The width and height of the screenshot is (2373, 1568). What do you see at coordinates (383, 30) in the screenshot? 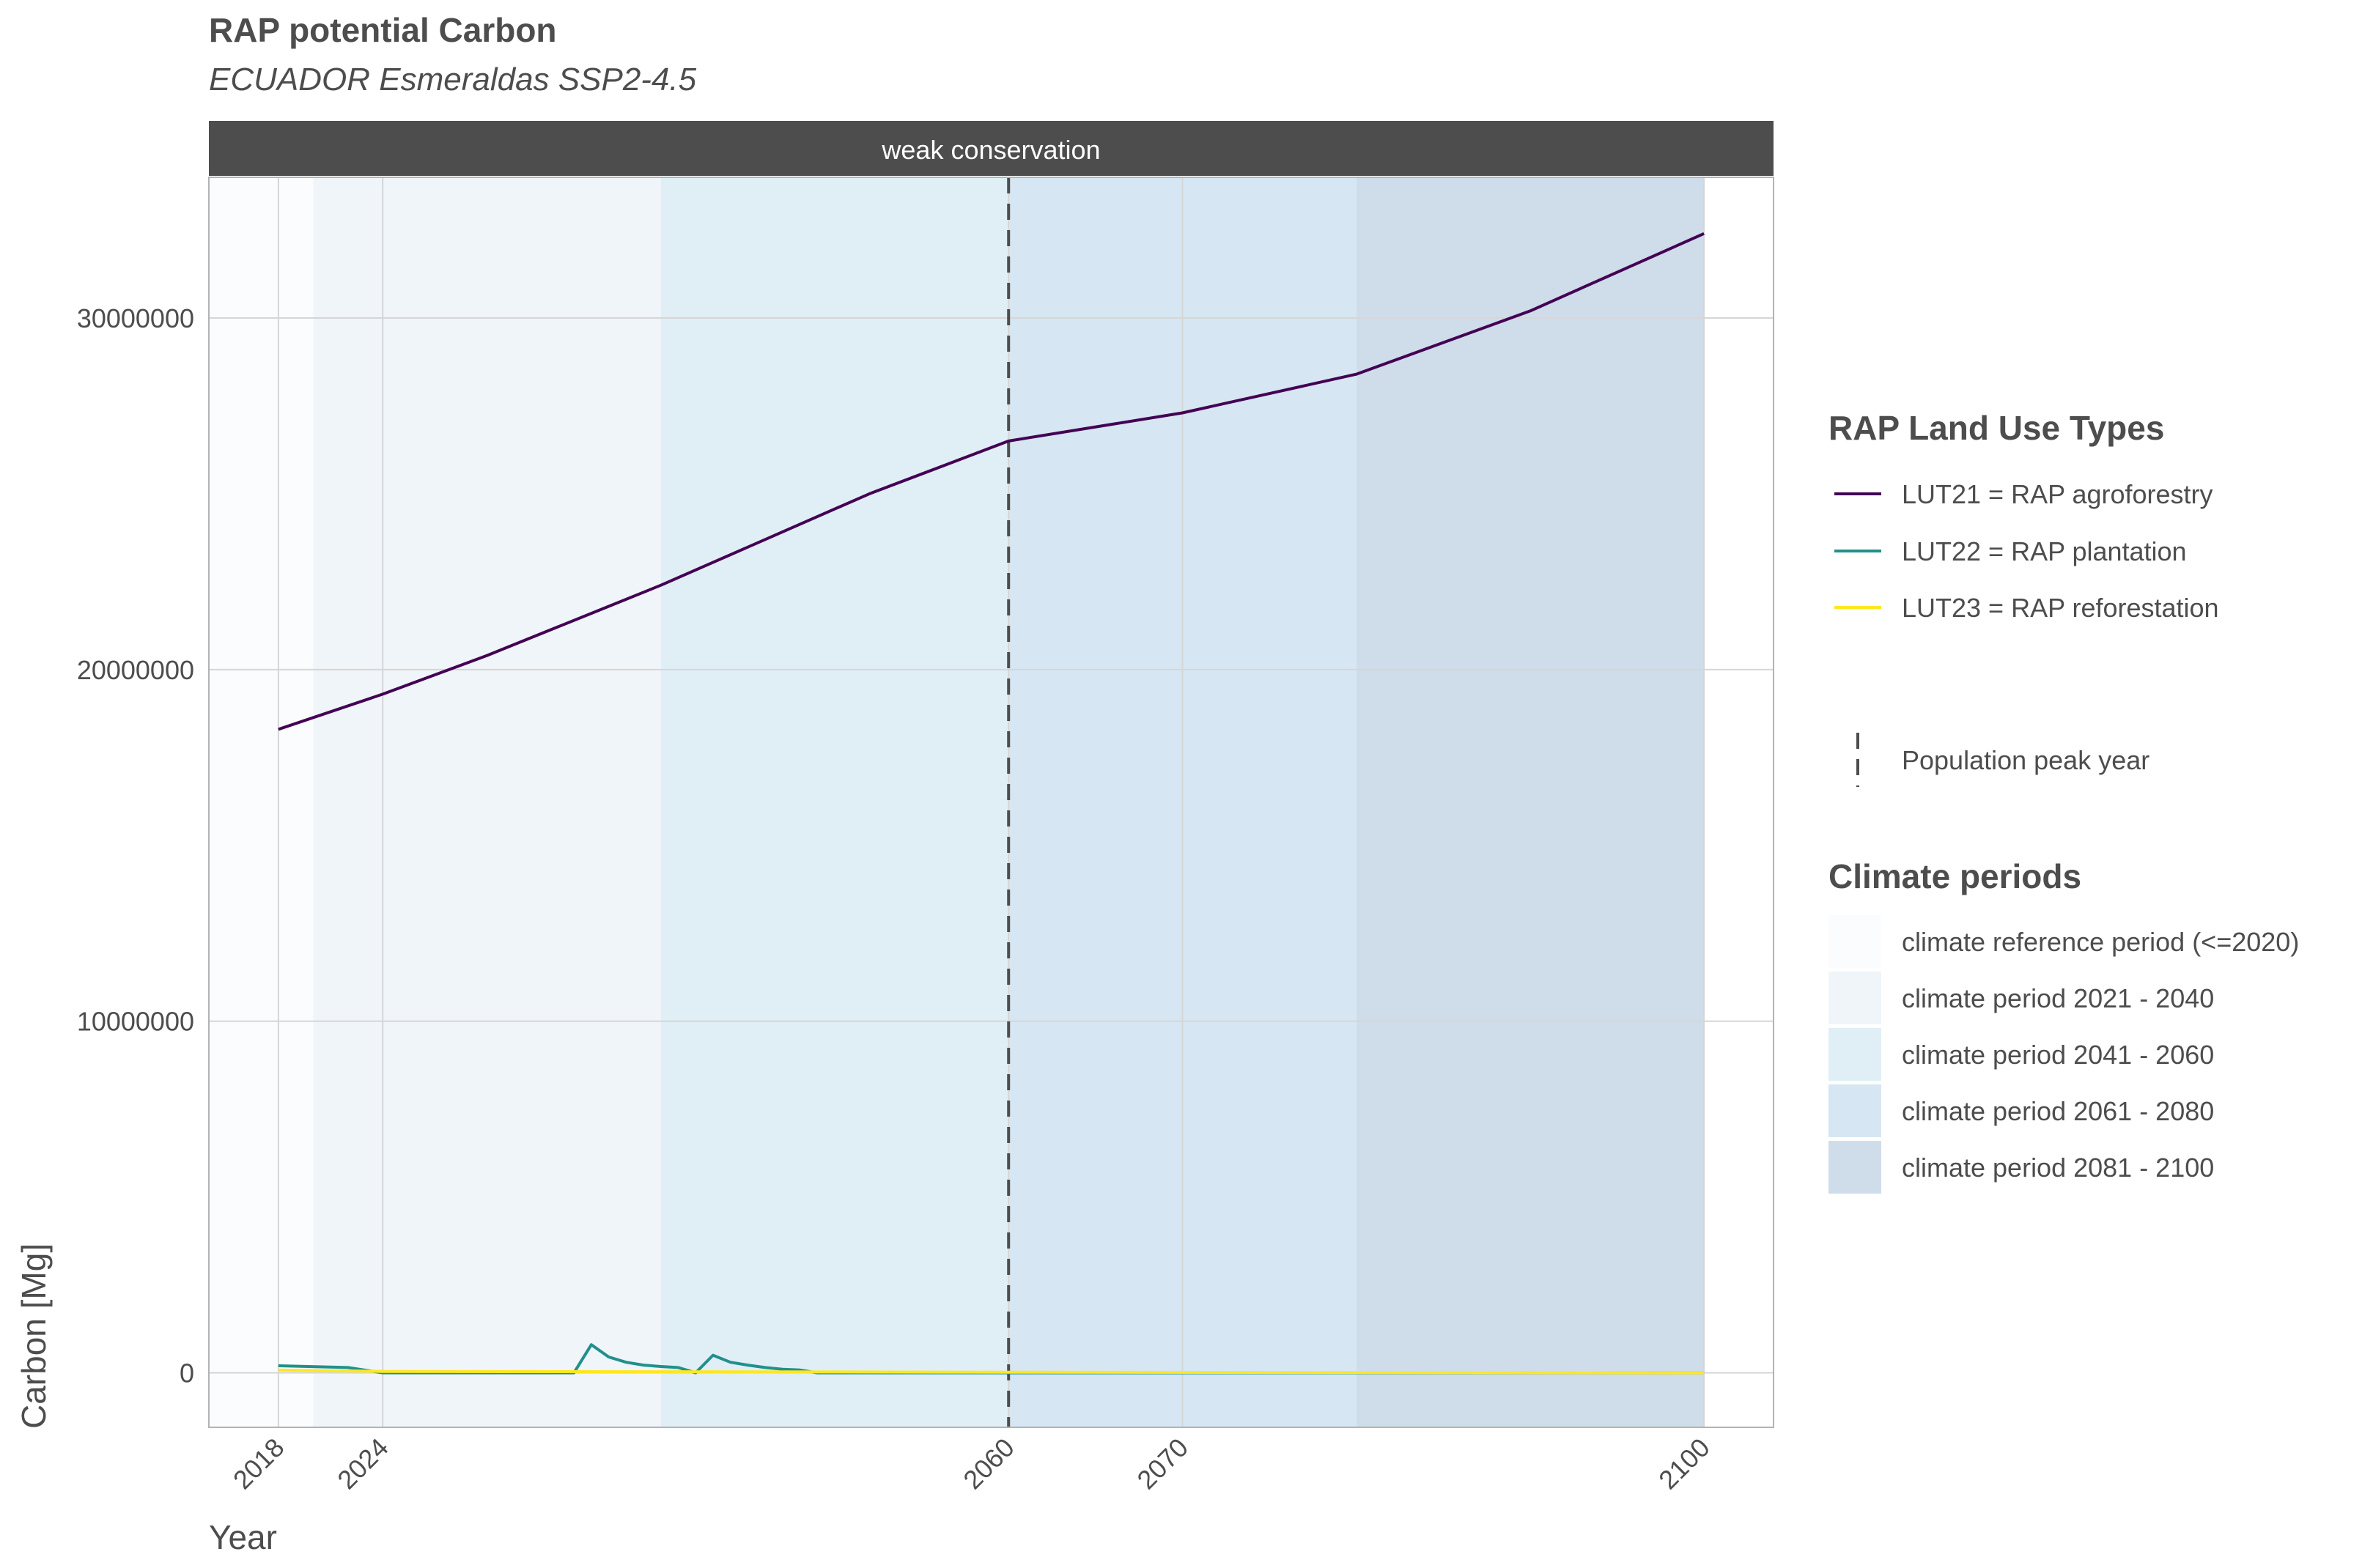
I see `chart-title: RAP potential Carbon` at bounding box center [383, 30].